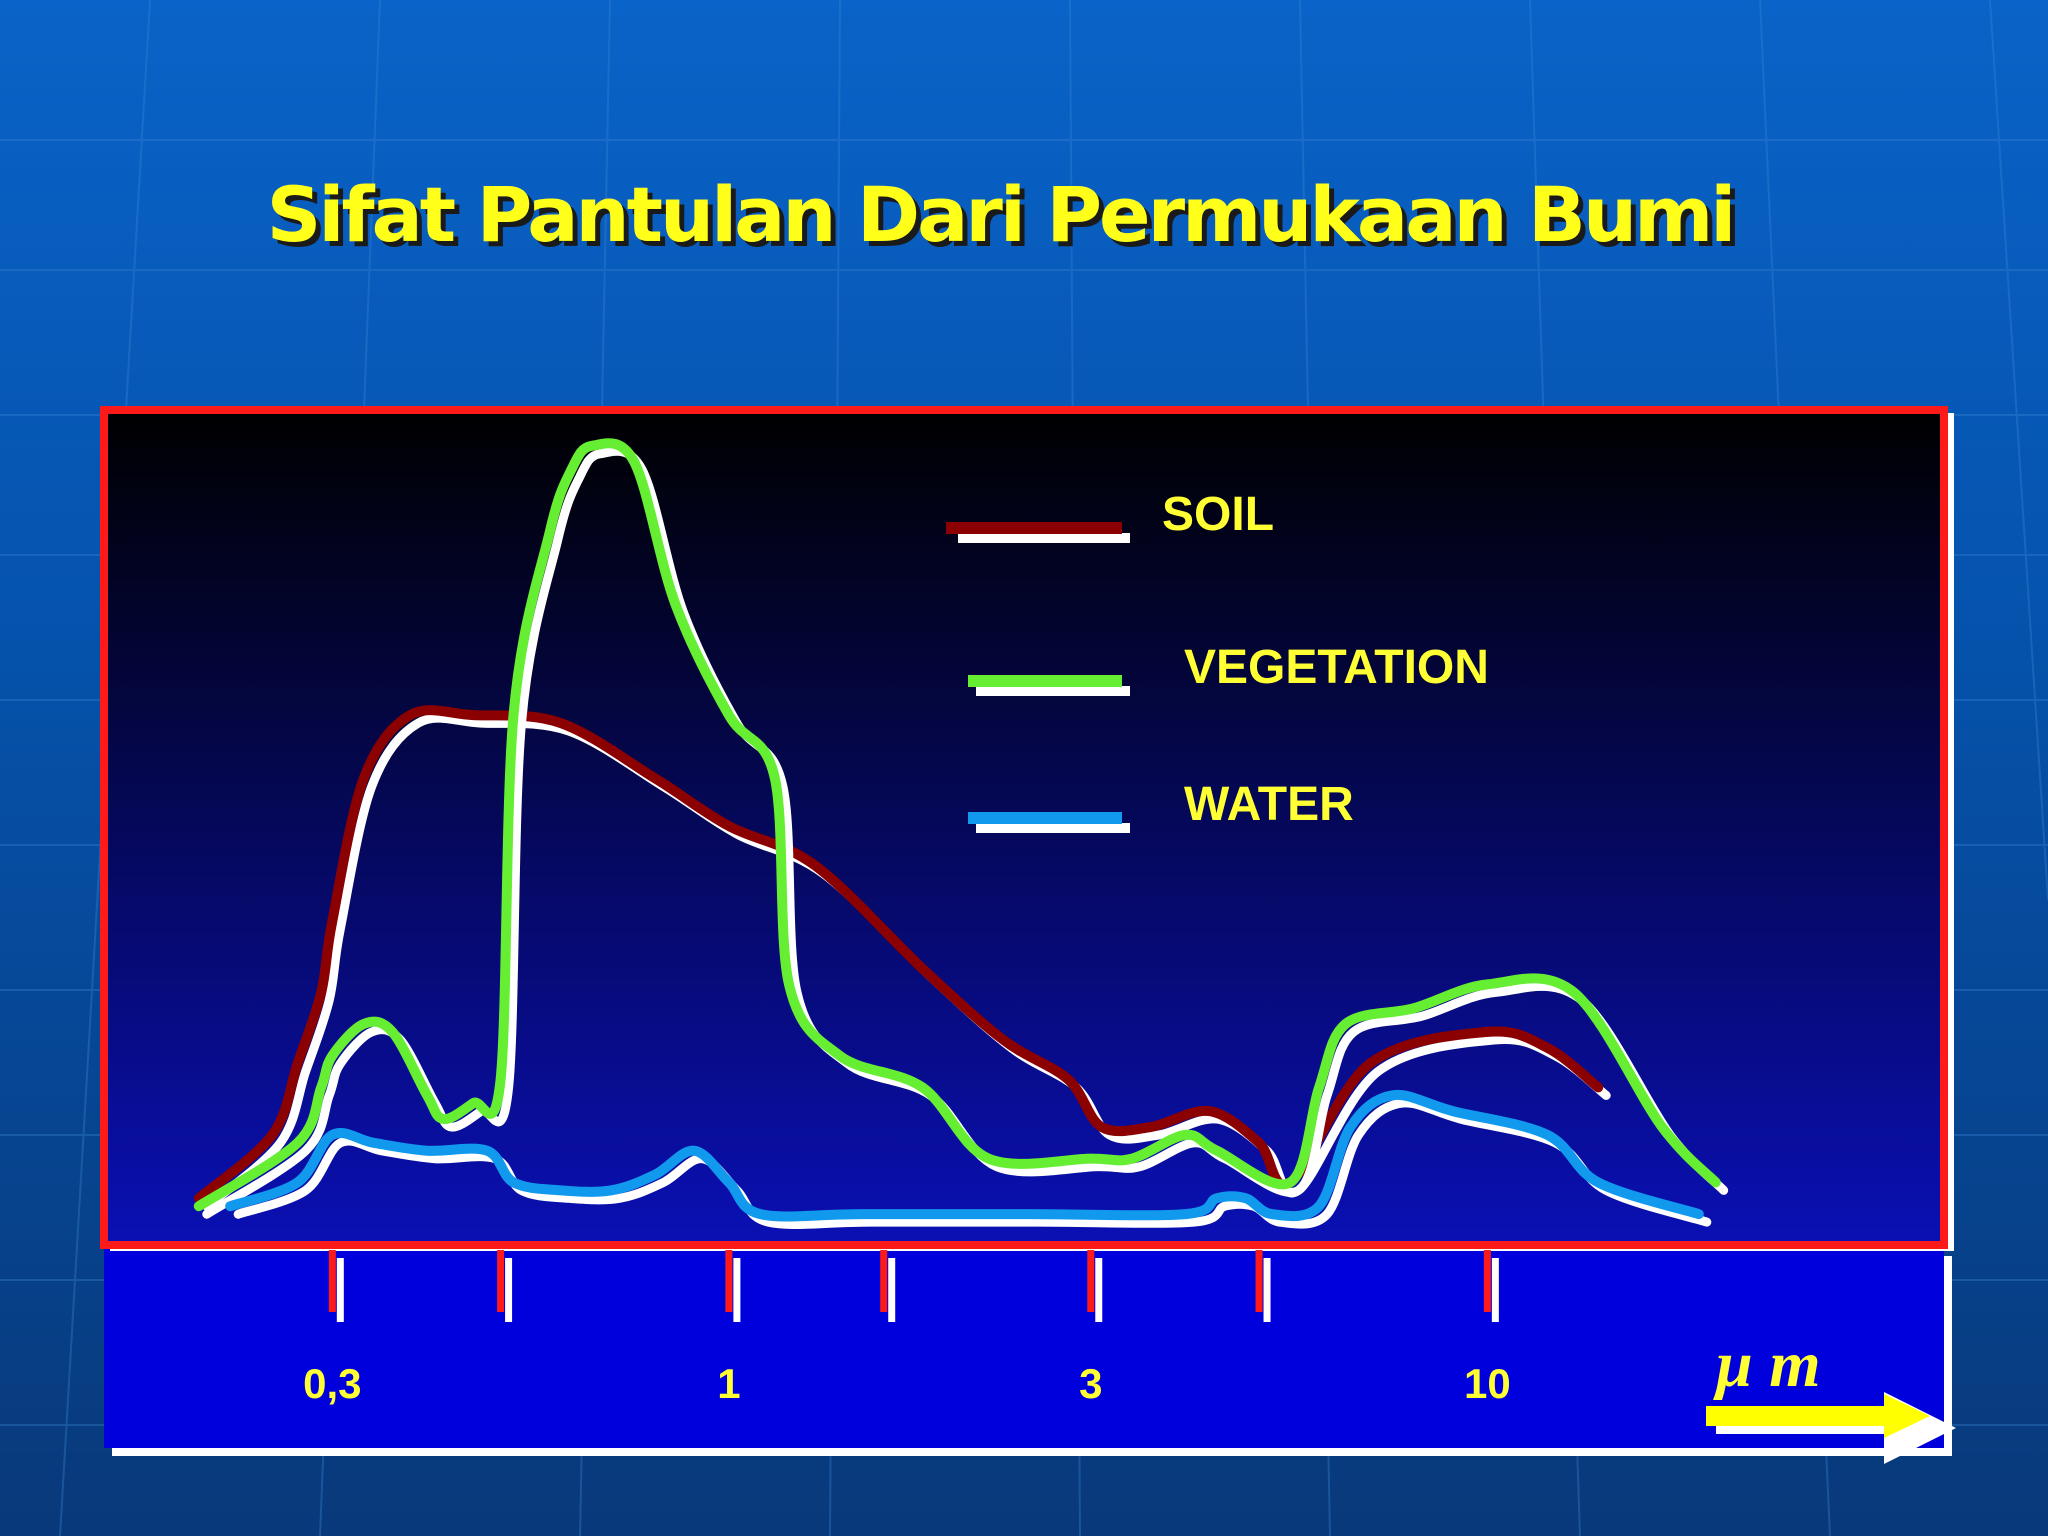 This screenshot has width=2048, height=1536. What do you see at coordinates (1269, 804) in the screenshot?
I see `legend-label-water: WATER` at bounding box center [1269, 804].